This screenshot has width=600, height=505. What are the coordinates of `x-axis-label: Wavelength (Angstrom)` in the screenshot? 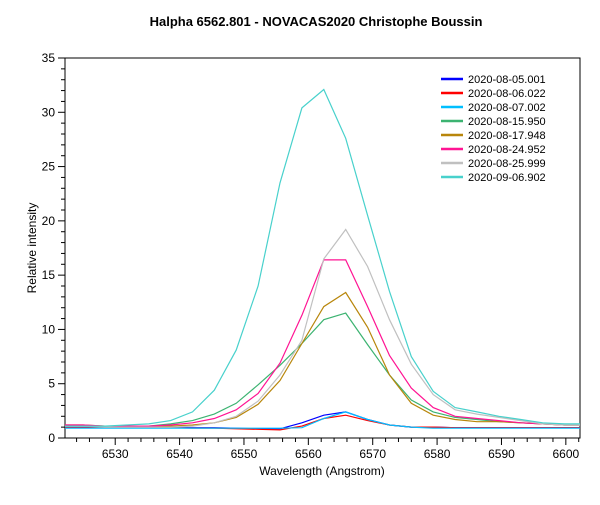 It's located at (322, 471).